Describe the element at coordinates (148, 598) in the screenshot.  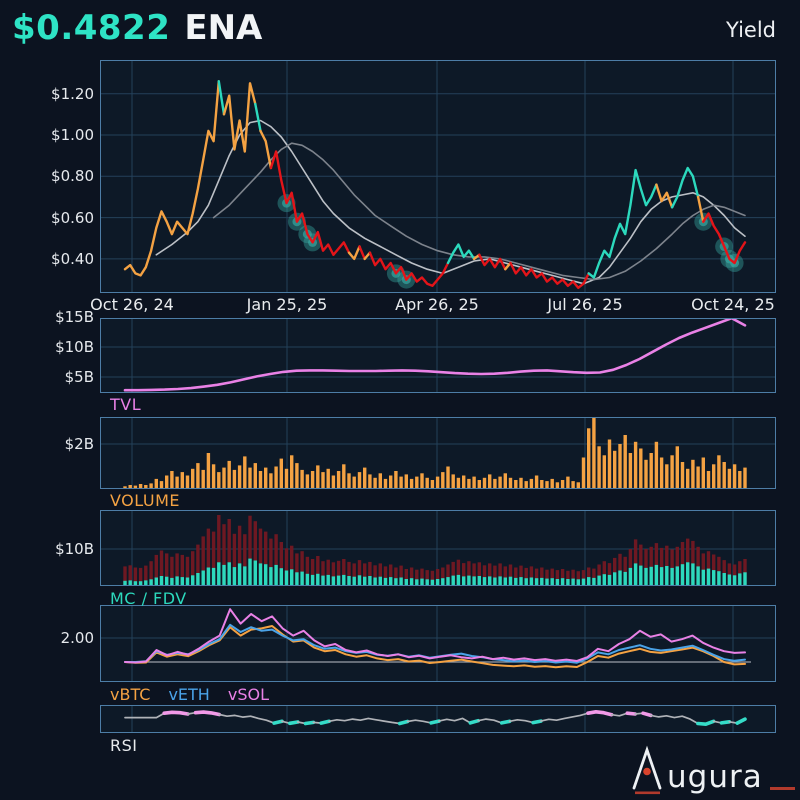
I see `mcfdv-caption: MC / FDV` at that location.